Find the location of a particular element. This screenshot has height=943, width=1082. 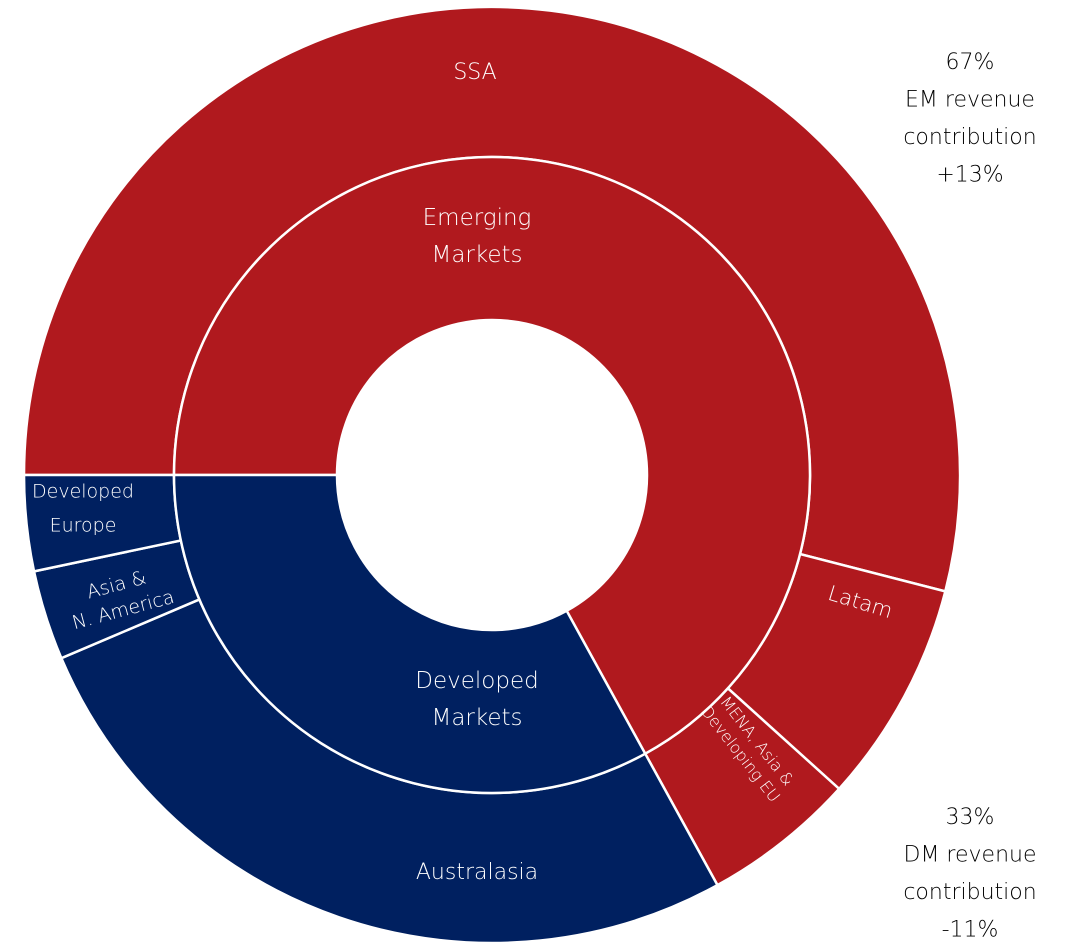

segment-label-line: Emerging is located at coordinates (477, 218).